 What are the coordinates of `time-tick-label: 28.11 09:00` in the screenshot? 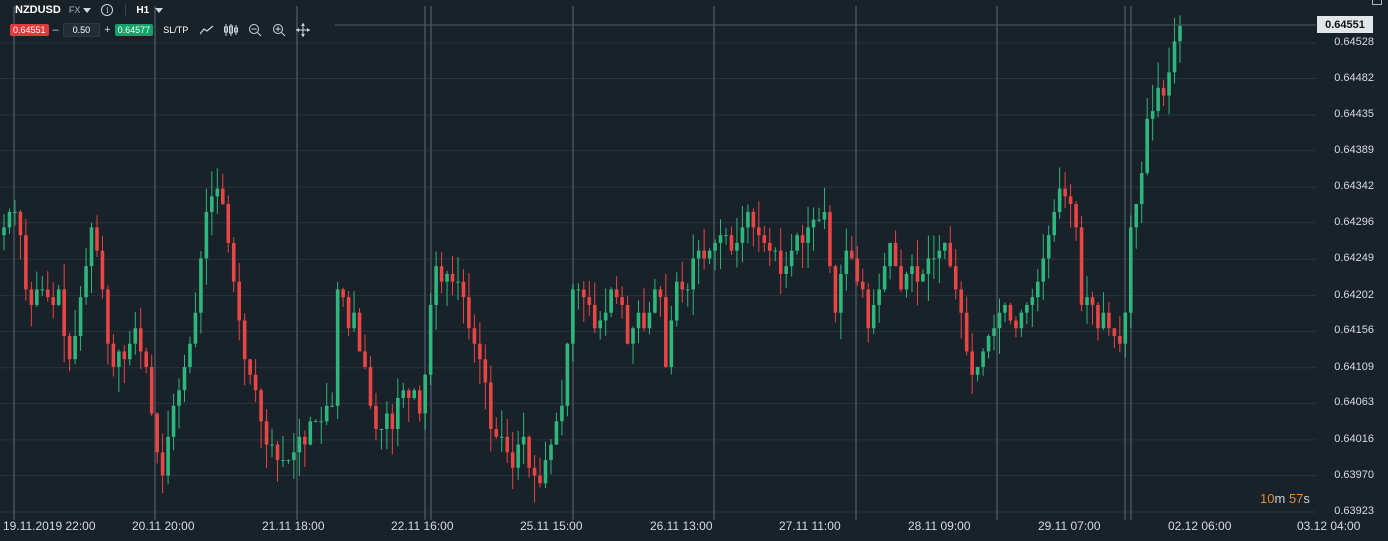 It's located at (939, 526).